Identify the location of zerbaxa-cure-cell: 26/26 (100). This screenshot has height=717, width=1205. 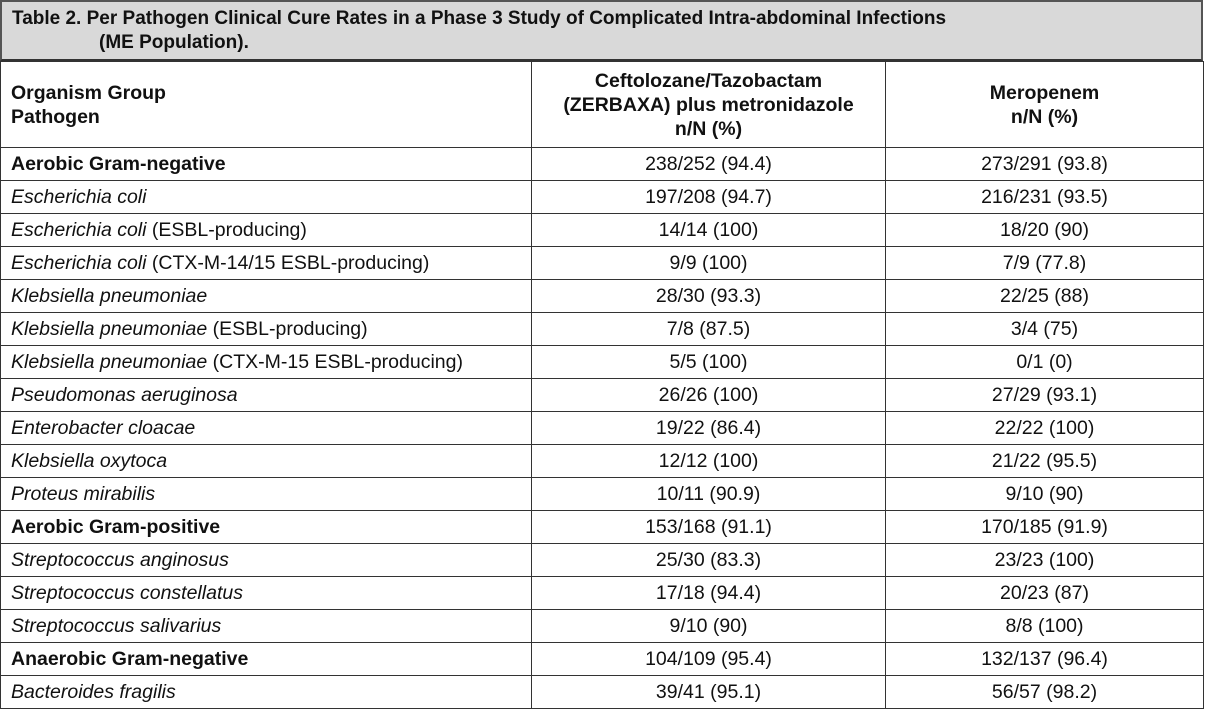
(708, 395).